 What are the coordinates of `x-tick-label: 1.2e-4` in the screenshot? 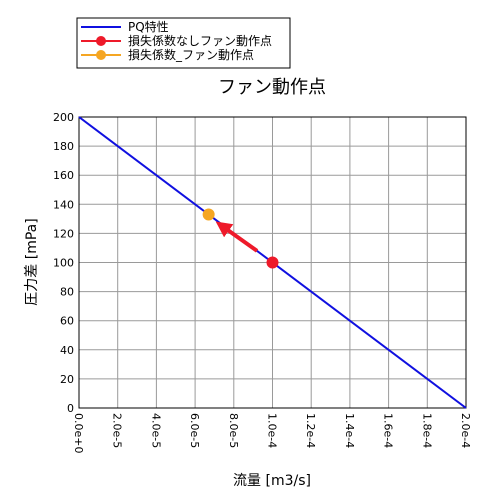 It's located at (310, 430).